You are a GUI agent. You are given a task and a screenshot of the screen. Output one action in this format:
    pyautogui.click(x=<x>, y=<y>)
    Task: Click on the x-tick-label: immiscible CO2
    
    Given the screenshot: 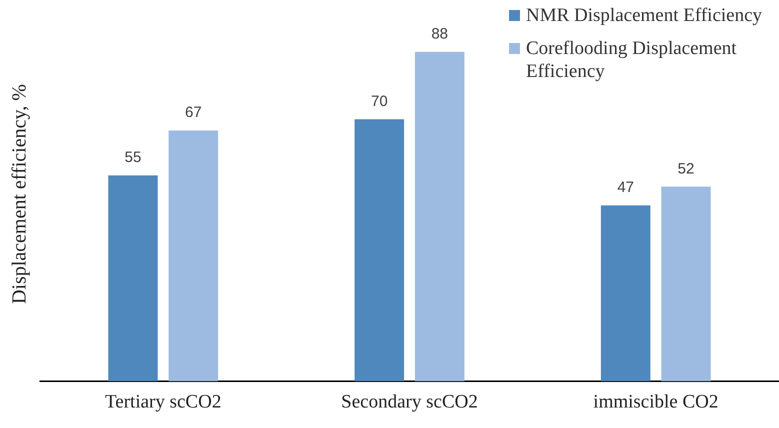 What is the action you would take?
    pyautogui.click(x=655, y=402)
    